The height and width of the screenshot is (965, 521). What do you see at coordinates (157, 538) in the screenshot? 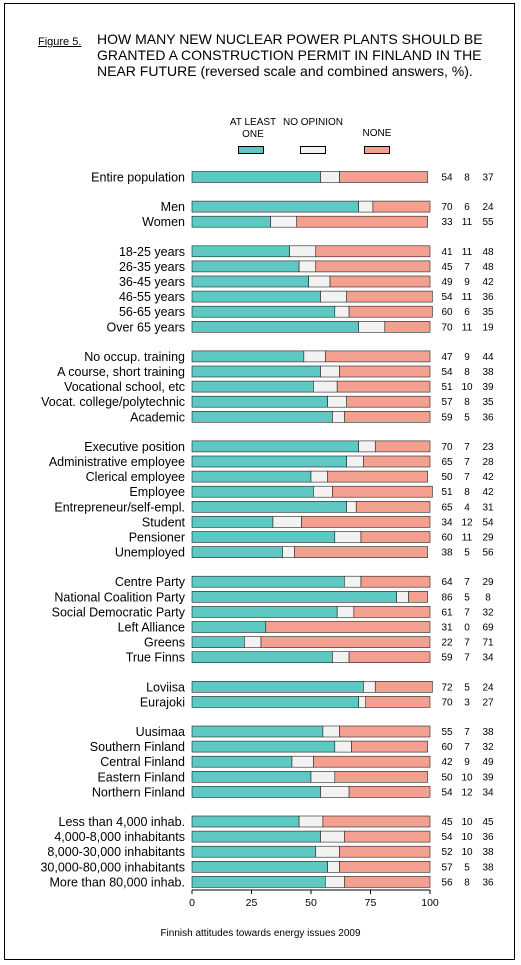
I see `row-label: Pensioner` at bounding box center [157, 538].